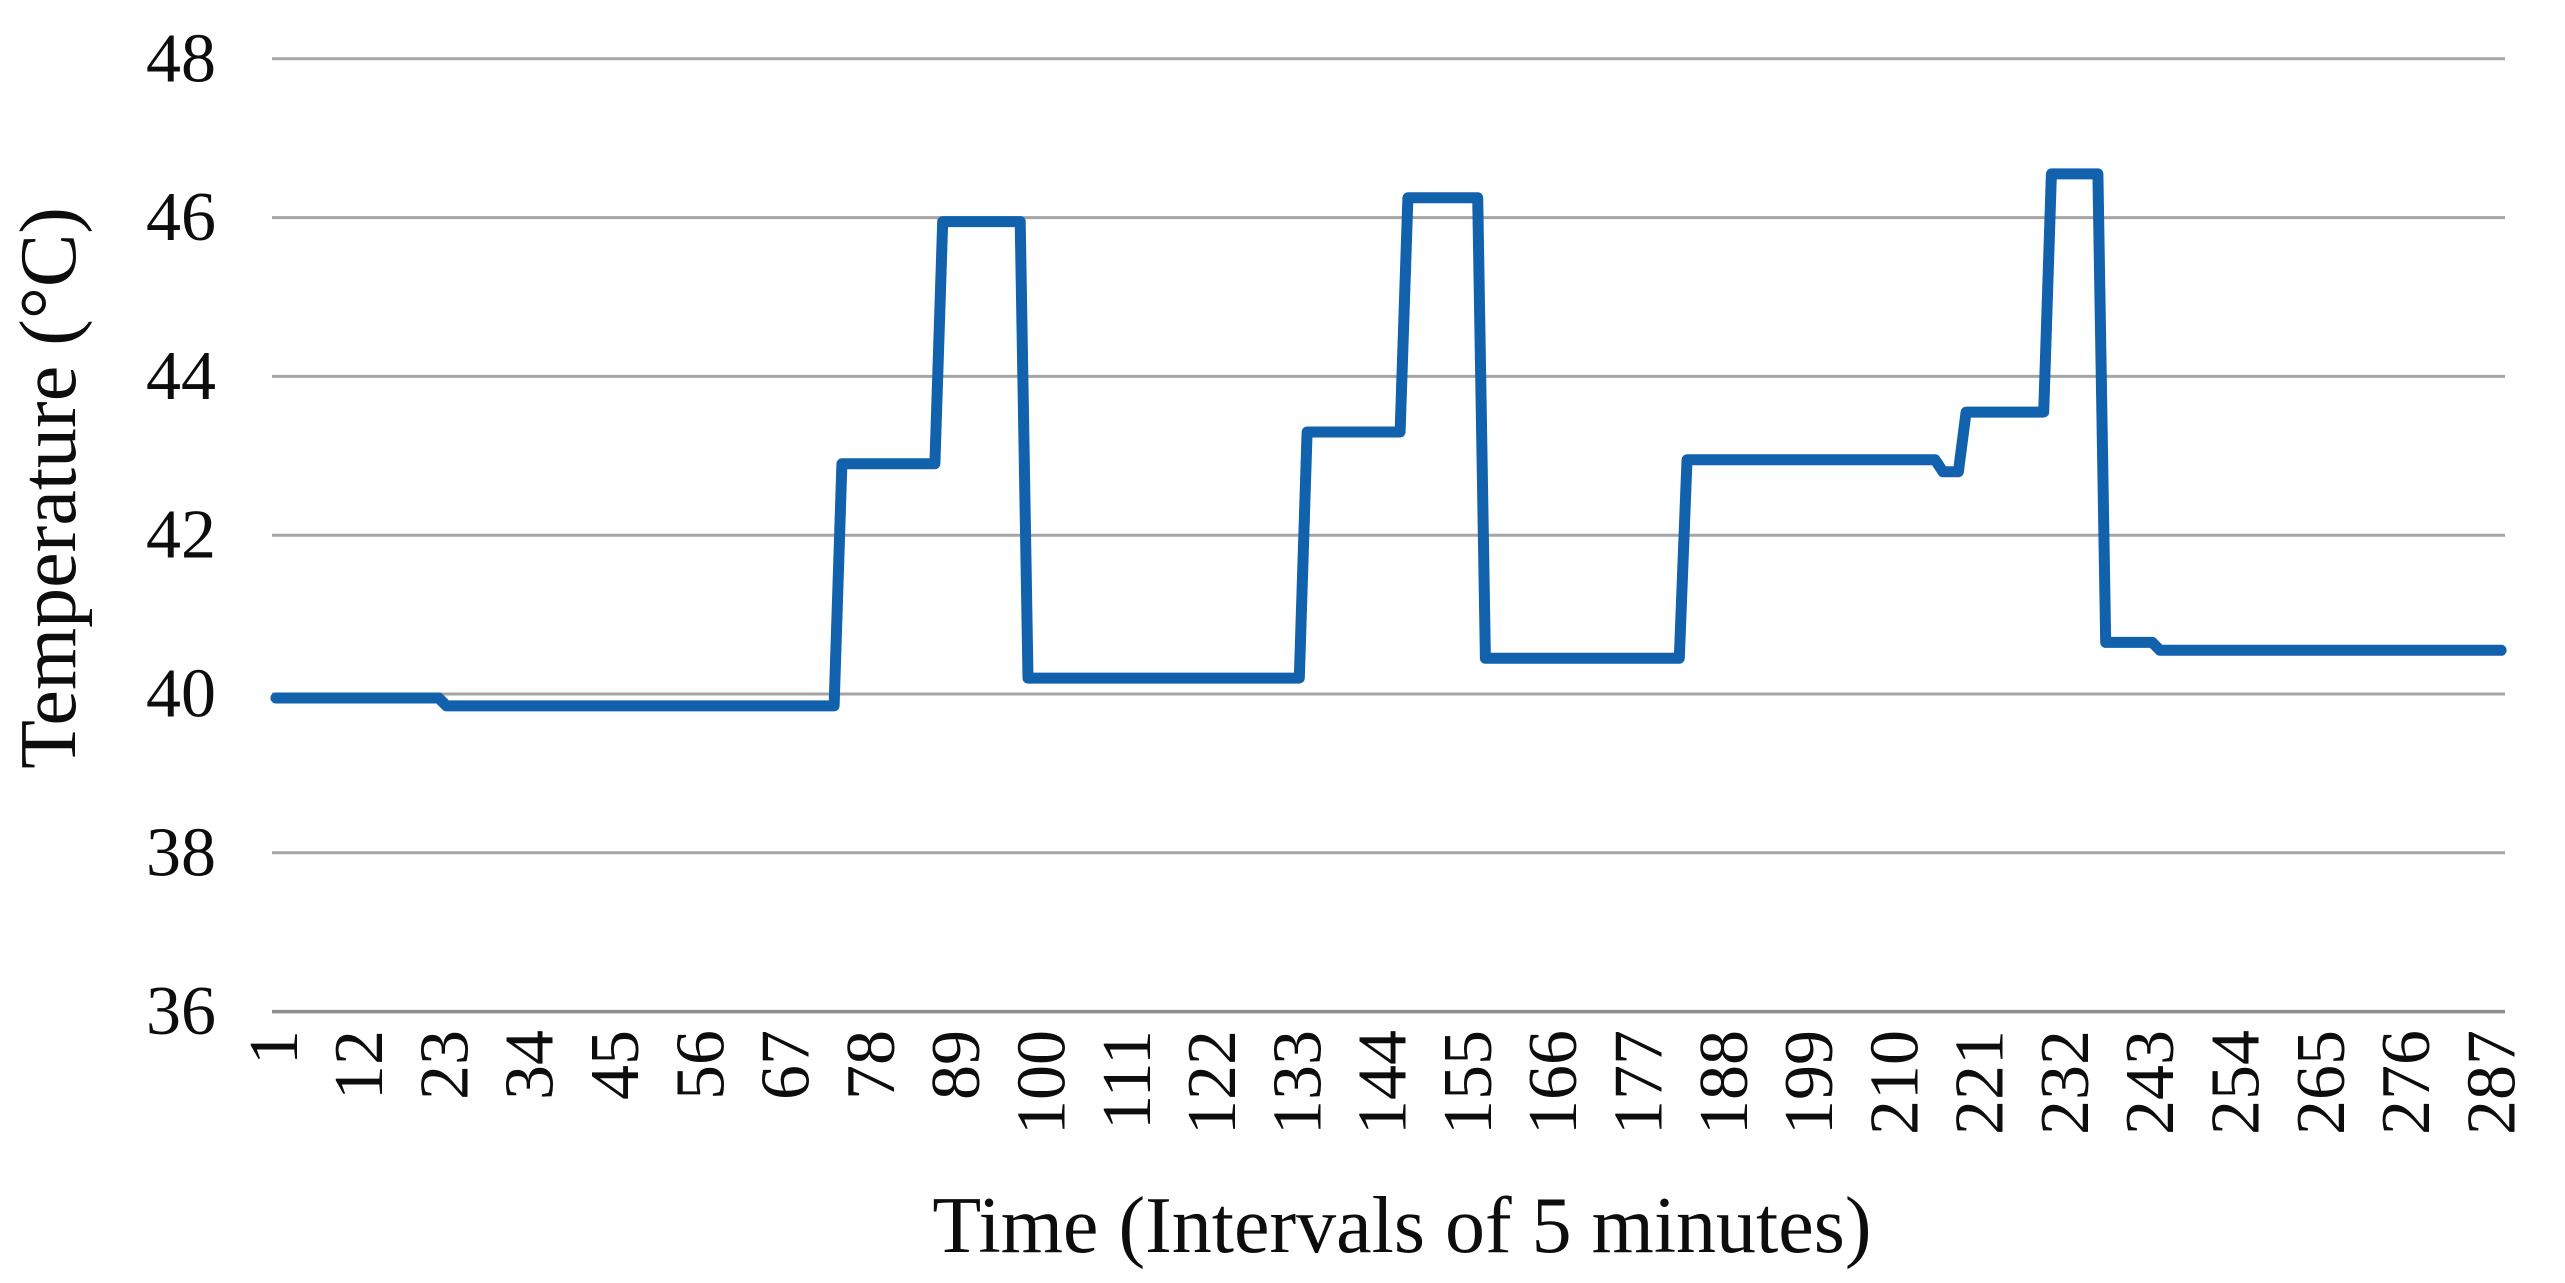 This screenshot has width=2565, height=1283. I want to click on x-tick-label: 155, so click(1468, 1082).